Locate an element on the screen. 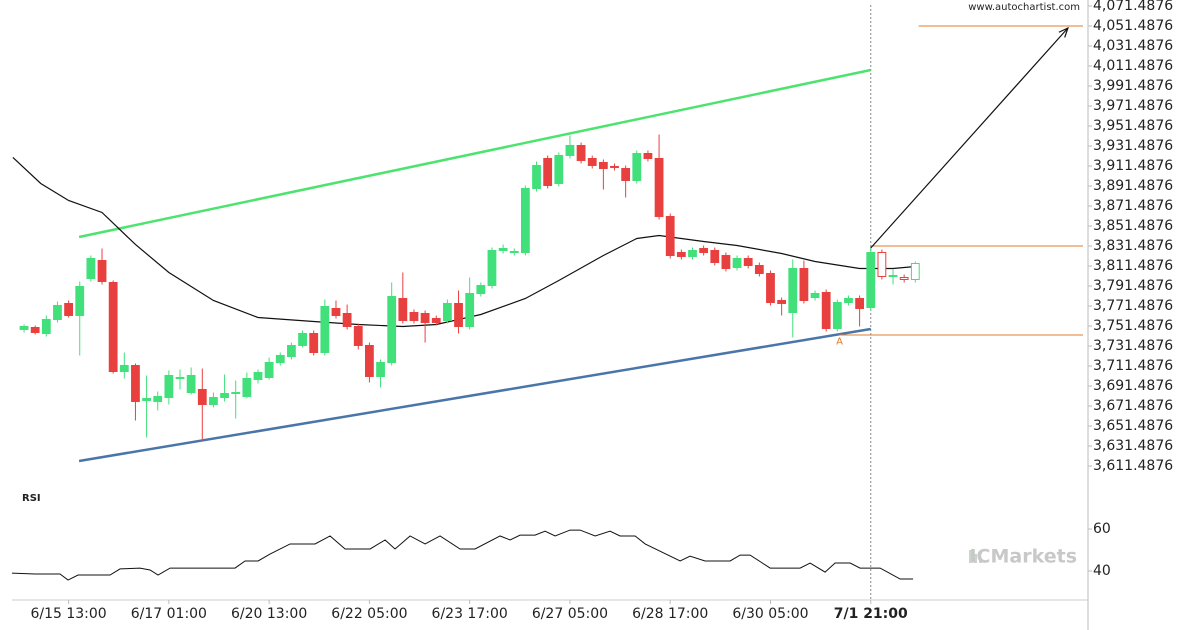 This screenshot has height=630, width=1200. y-tick-label: 3,651.4876 is located at coordinates (1133, 426).